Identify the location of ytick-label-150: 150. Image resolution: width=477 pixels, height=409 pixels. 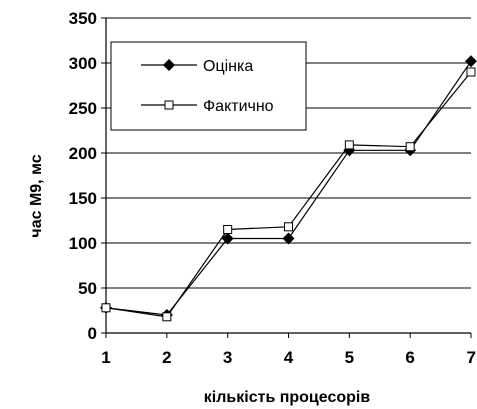
(83, 198).